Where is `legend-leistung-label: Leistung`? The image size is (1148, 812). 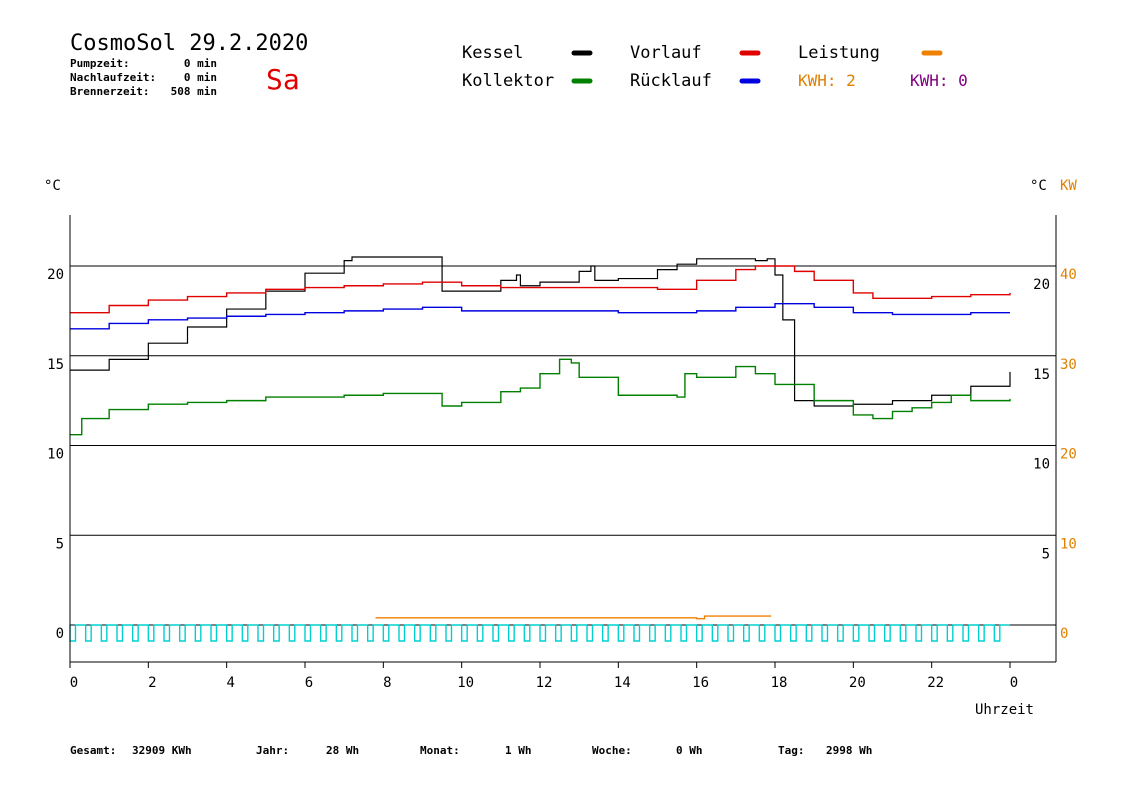 legend-leistung-label: Leistung is located at coordinates (839, 53).